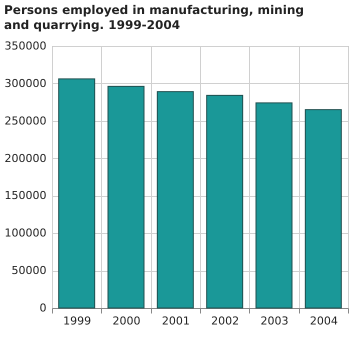 This screenshot has height=342, width=363. Describe the element at coordinates (126, 321) in the screenshot. I see `x-tick-label: 2000` at that location.